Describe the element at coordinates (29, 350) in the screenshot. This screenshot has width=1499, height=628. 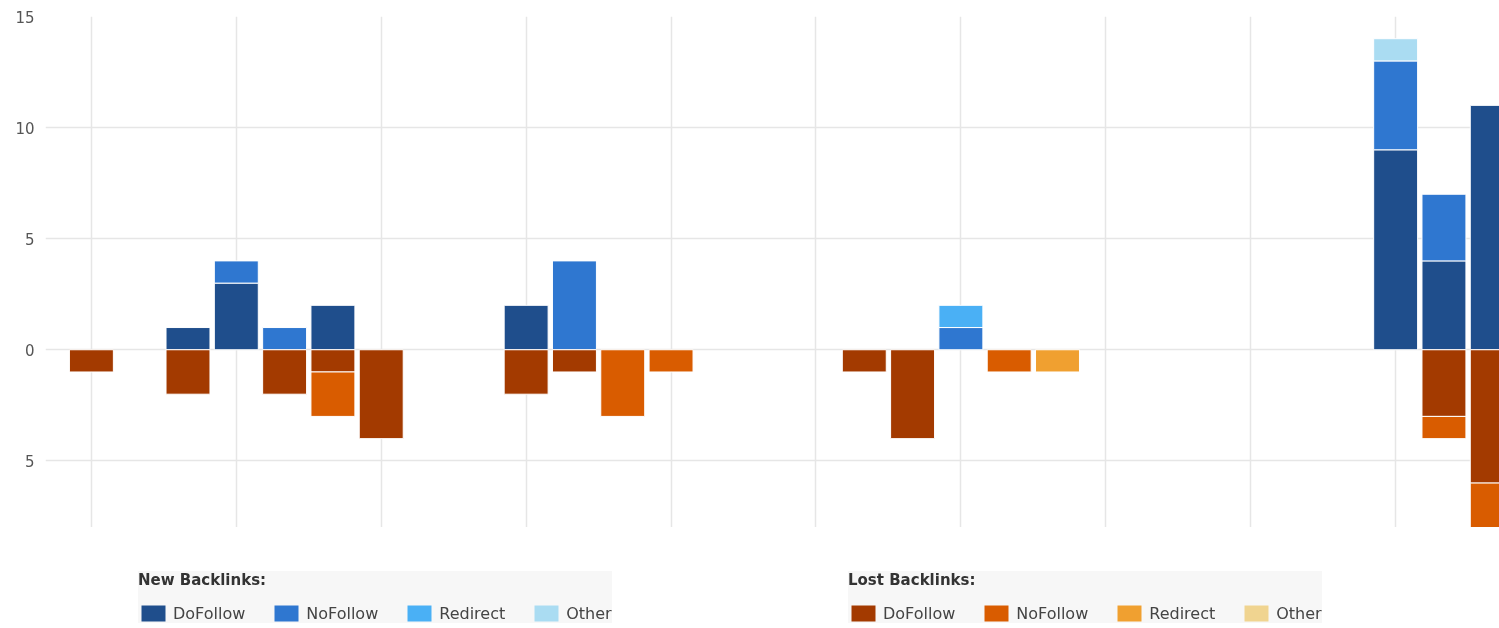
I see `y-tick-label: 0` at that location.